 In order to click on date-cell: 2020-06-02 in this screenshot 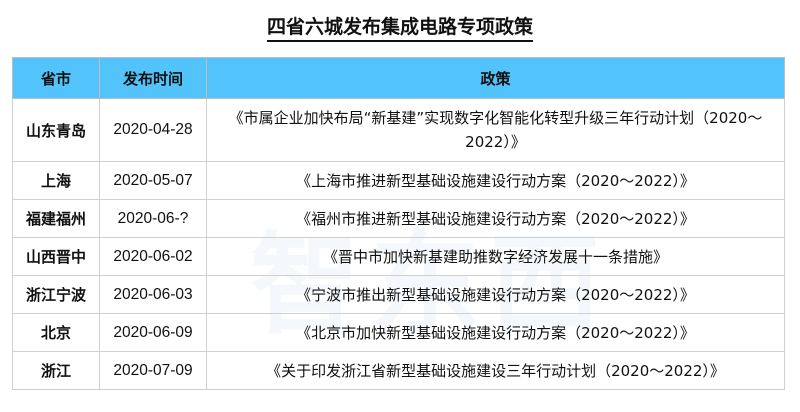, I will do `click(153, 256)`.